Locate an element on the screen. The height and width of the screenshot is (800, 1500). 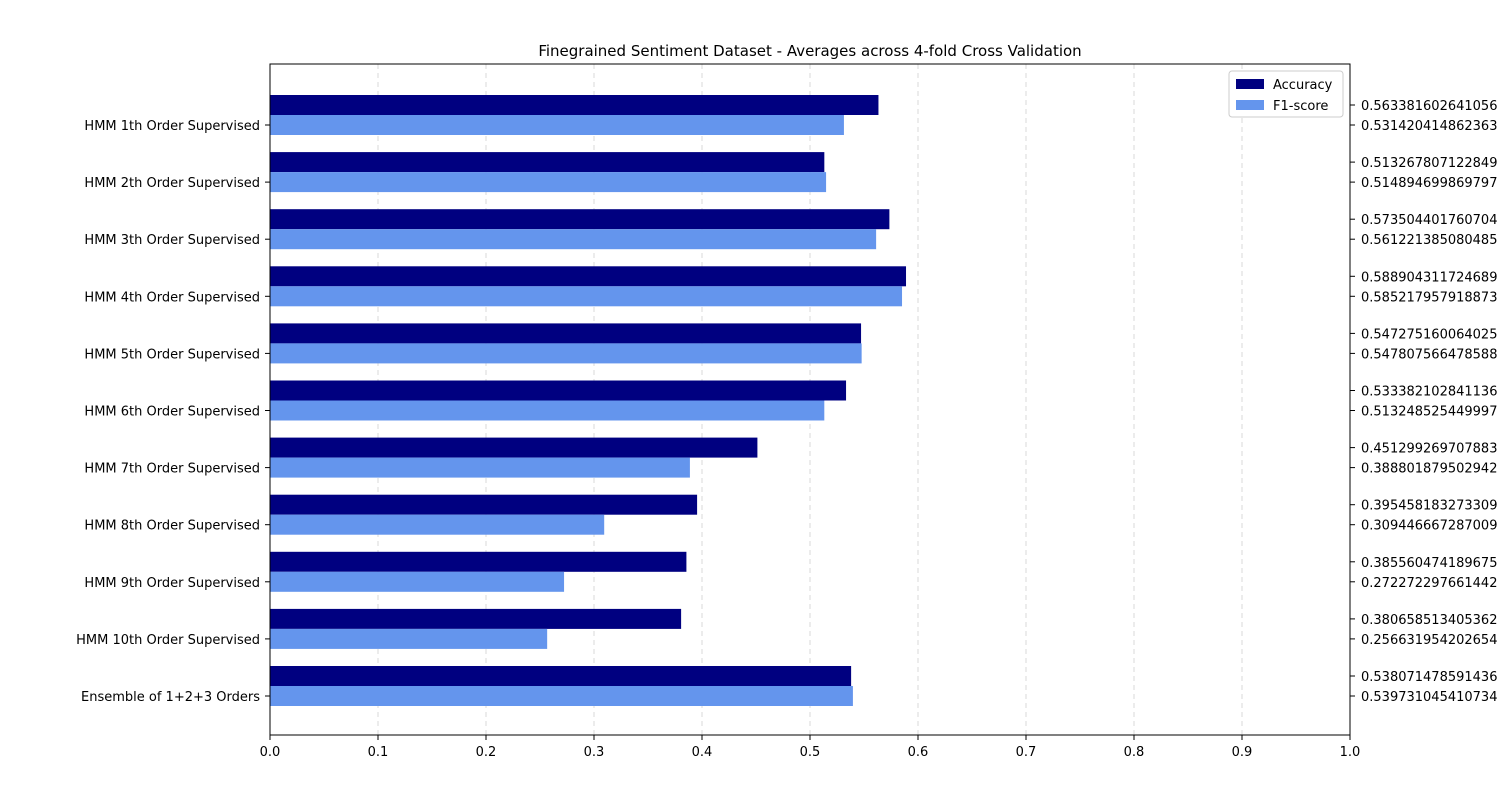
y-tick-label: HMM 8th Order Supervised is located at coordinates (172, 526).